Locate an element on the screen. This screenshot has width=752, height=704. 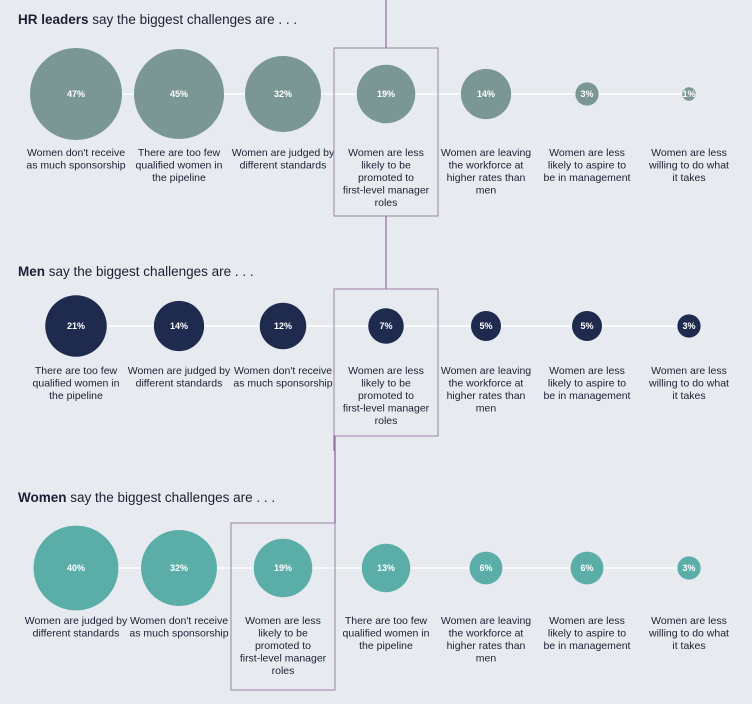
category-label: Women are less willing to do what it takes is located at coordinates (688, 383).